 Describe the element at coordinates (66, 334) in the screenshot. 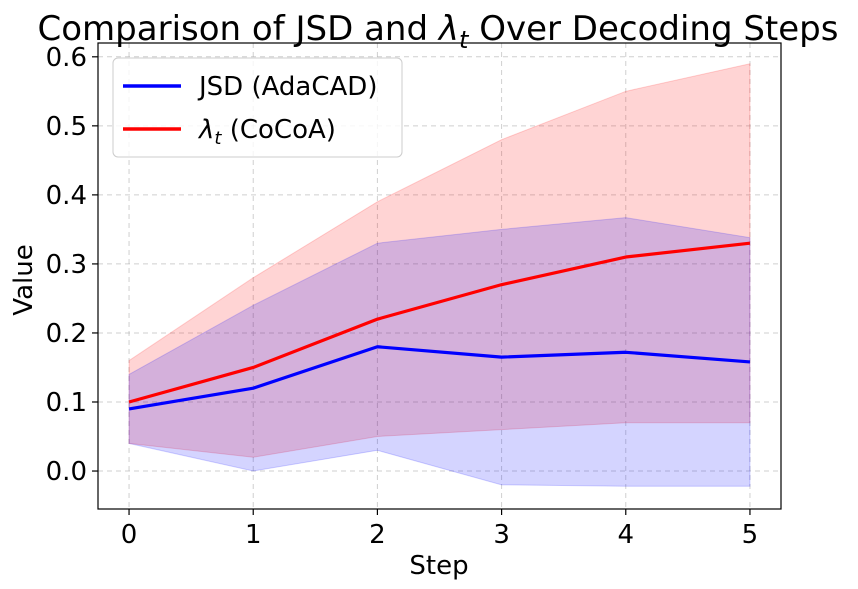

I see `y-tick-label: 0.2` at that location.